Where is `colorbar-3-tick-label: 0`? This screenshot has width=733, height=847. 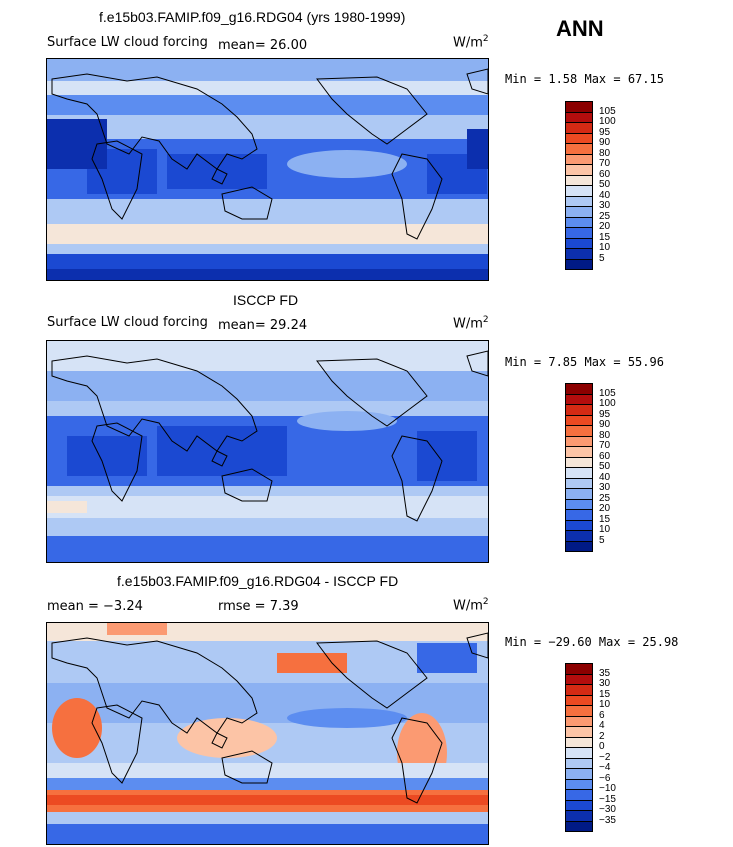
colorbar-3-tick-label: 0 is located at coordinates (602, 746).